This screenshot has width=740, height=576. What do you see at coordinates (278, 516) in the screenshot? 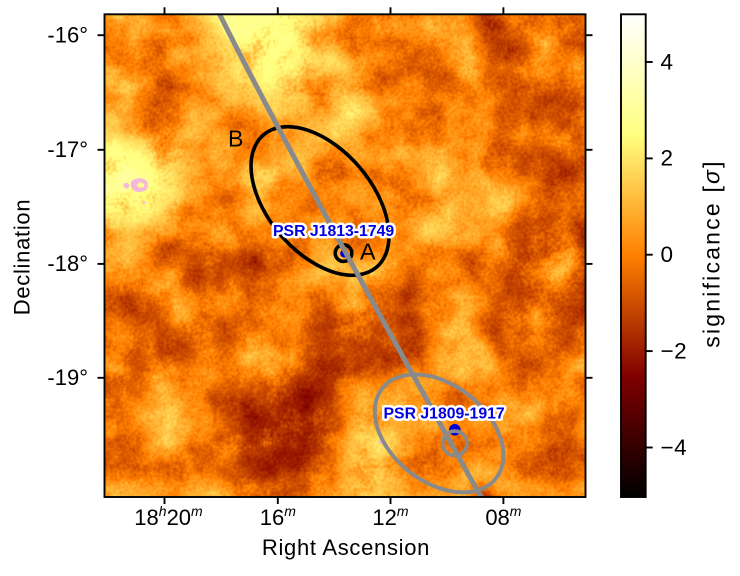
I see `svg-text: 16m` at bounding box center [278, 516].